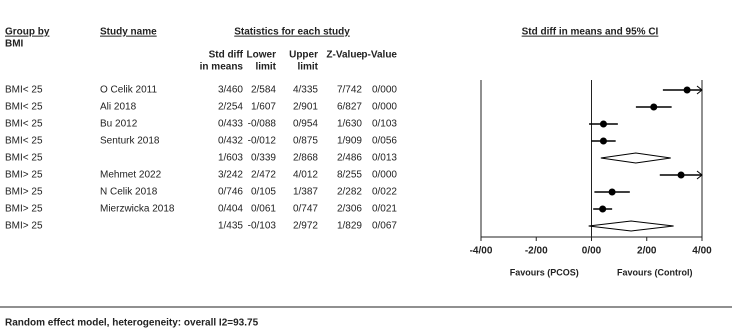  I want to click on stat-cell: 2/254, so click(230, 107).